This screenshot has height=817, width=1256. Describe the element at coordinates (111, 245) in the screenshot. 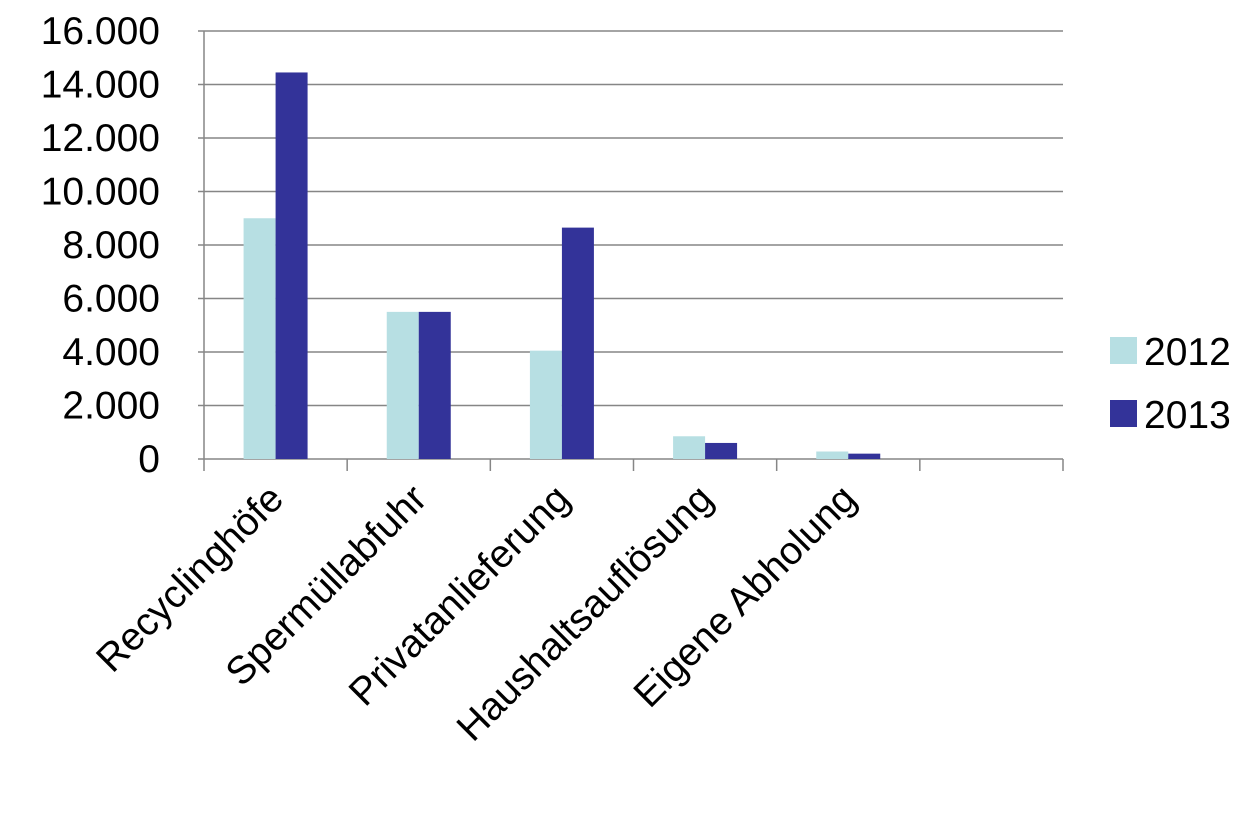

I see `y-tick-label: 8.000` at that location.